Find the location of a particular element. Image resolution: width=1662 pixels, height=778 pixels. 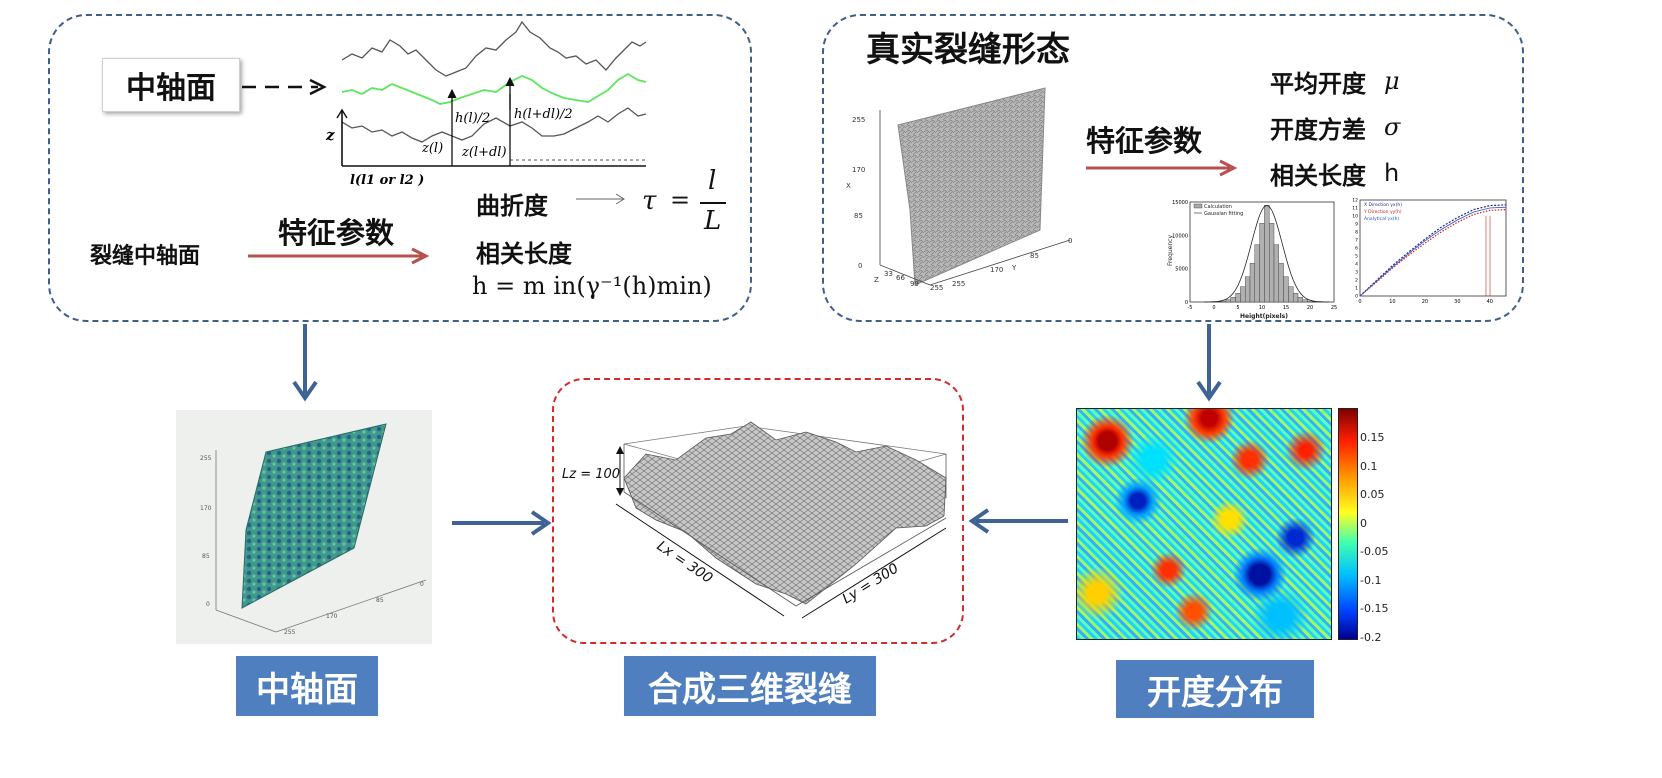

hist-ylabel: Frequency is located at coordinates (1170, 250).